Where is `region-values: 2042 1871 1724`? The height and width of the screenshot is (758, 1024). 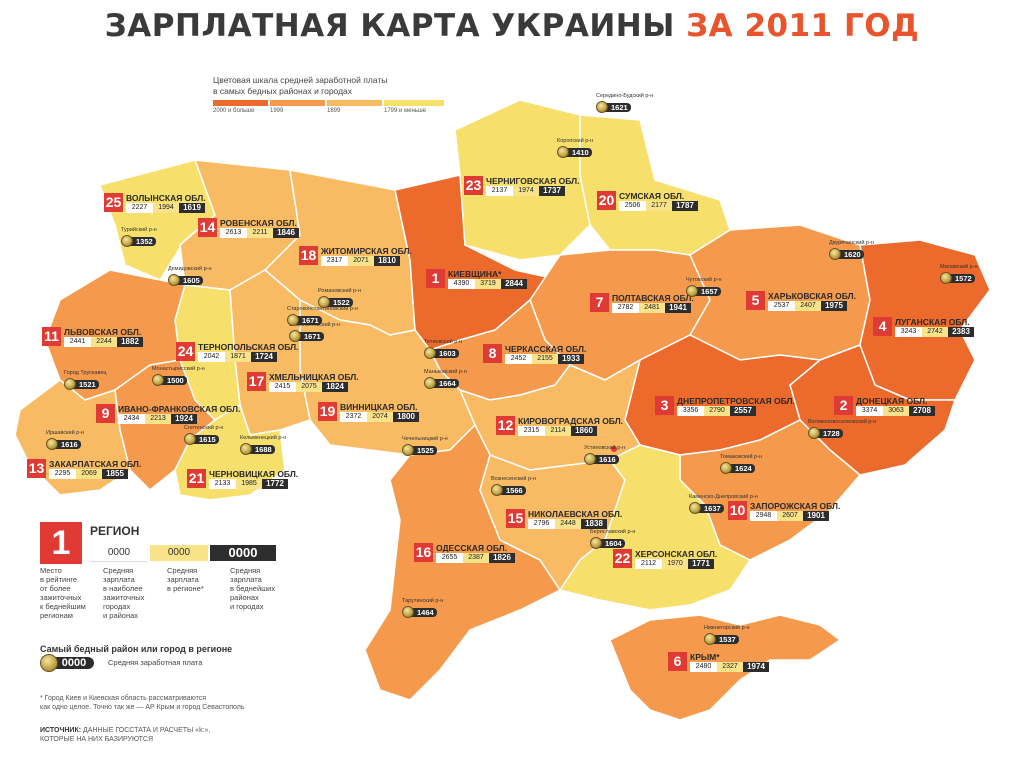 region-values: 2042 1871 1724 is located at coordinates (237, 357).